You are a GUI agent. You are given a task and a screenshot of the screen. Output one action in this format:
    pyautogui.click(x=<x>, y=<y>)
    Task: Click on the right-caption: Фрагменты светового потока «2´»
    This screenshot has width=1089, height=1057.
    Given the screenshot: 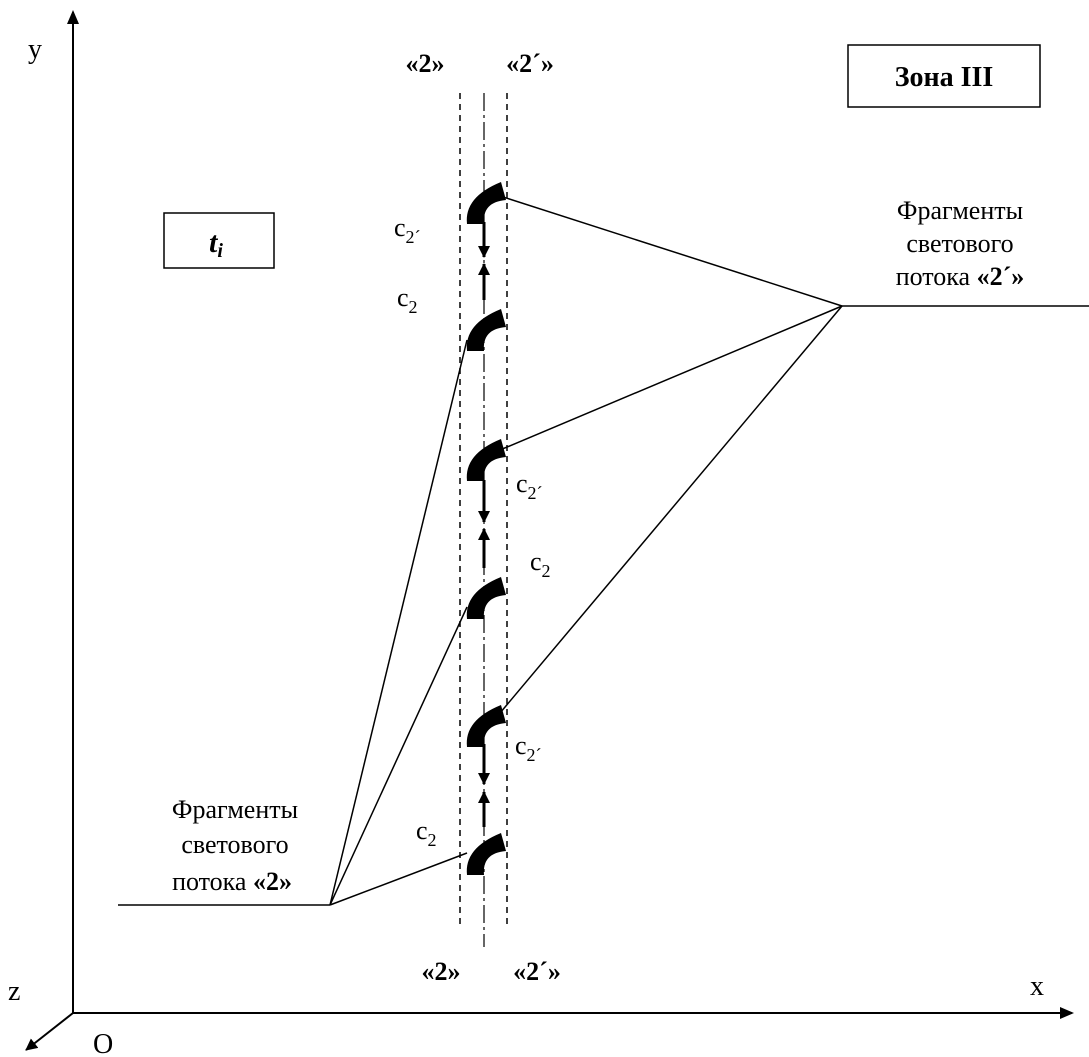 What is the action you would take?
    pyautogui.click(x=960, y=243)
    